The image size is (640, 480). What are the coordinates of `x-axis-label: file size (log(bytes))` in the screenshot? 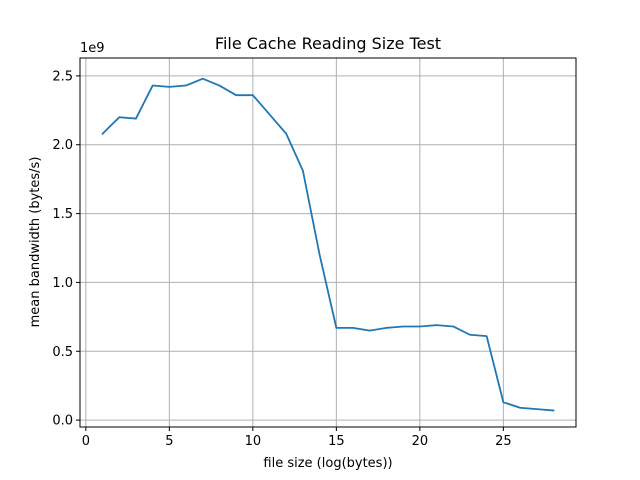 It's located at (327, 463).